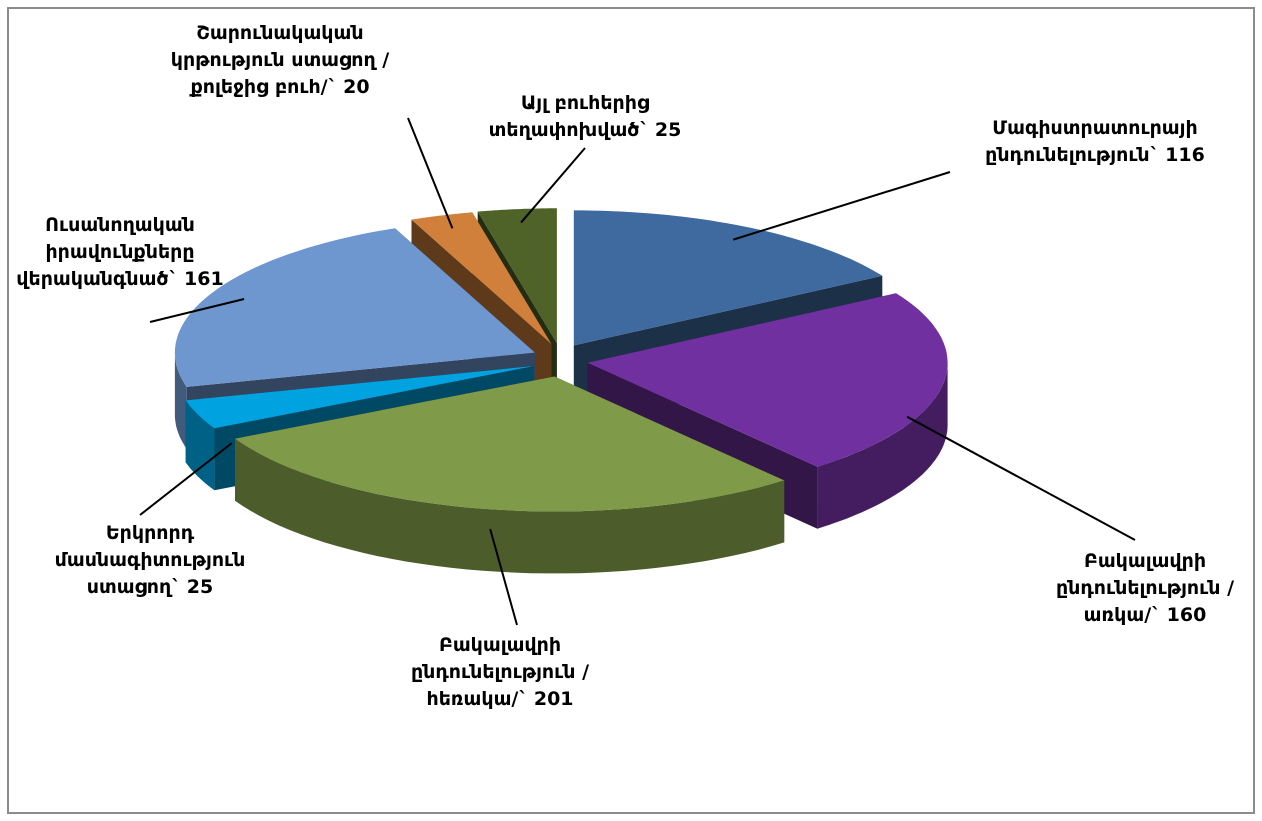  Describe the element at coordinates (204, 279) in the screenshot. I see `value-label: 161` at that location.